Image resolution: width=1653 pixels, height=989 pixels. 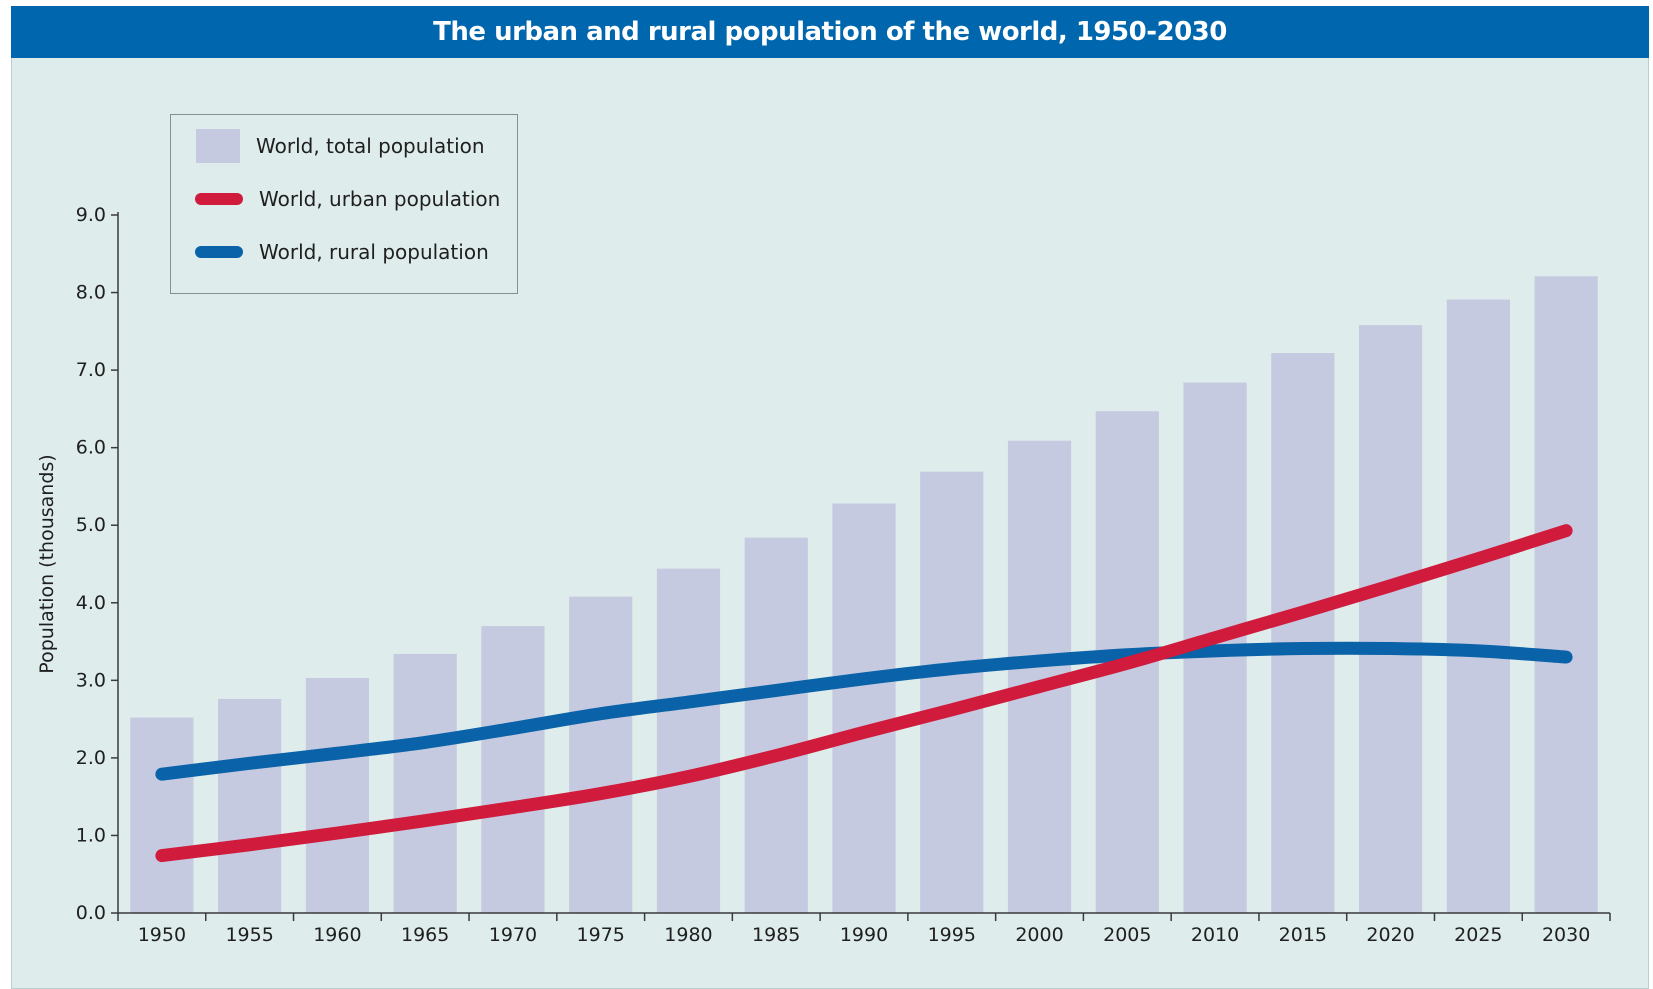 I want to click on y-tick-label: 0.0, so click(x=91, y=913).